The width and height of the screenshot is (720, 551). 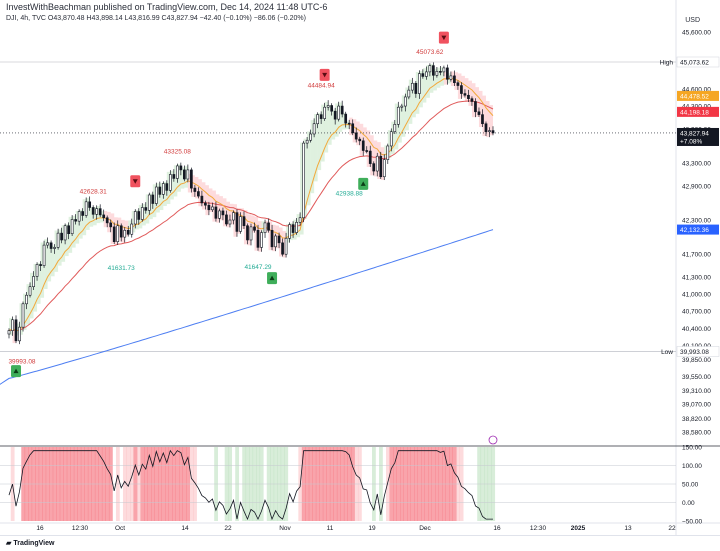 I want to click on annotation-label: 42938.88, so click(x=349, y=194).